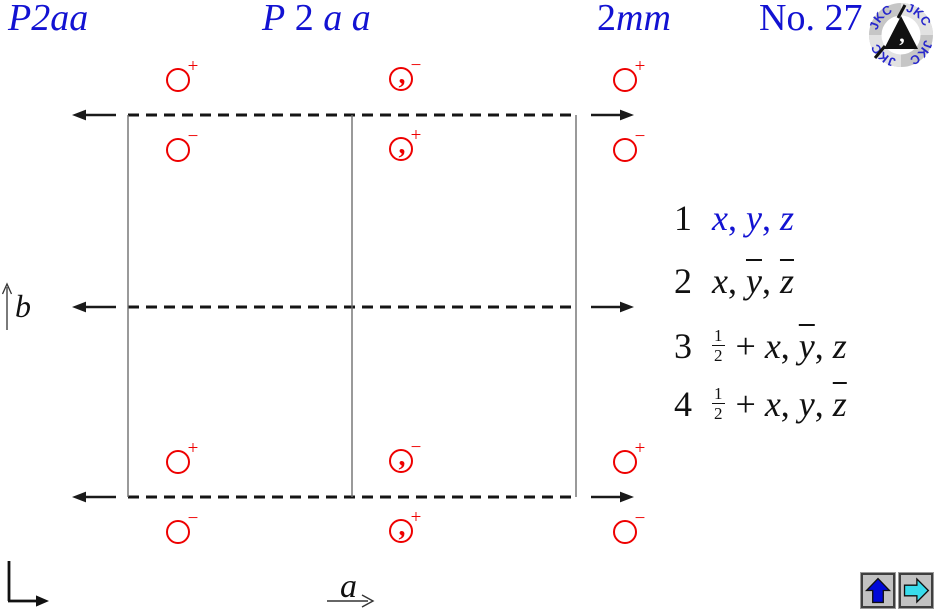  Describe the element at coordinates (368, 601) in the screenshot. I see `a-axis-arrowhead` at that location.